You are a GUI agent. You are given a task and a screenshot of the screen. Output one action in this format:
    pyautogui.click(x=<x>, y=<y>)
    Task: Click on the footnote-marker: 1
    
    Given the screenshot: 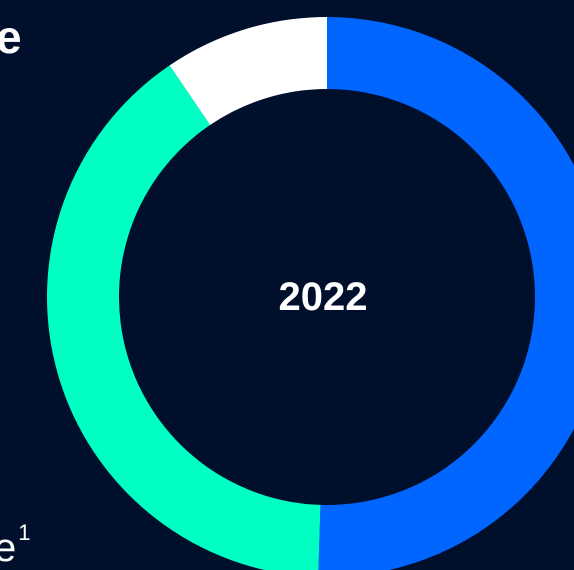 What is the action you would take?
    pyautogui.click(x=24, y=532)
    